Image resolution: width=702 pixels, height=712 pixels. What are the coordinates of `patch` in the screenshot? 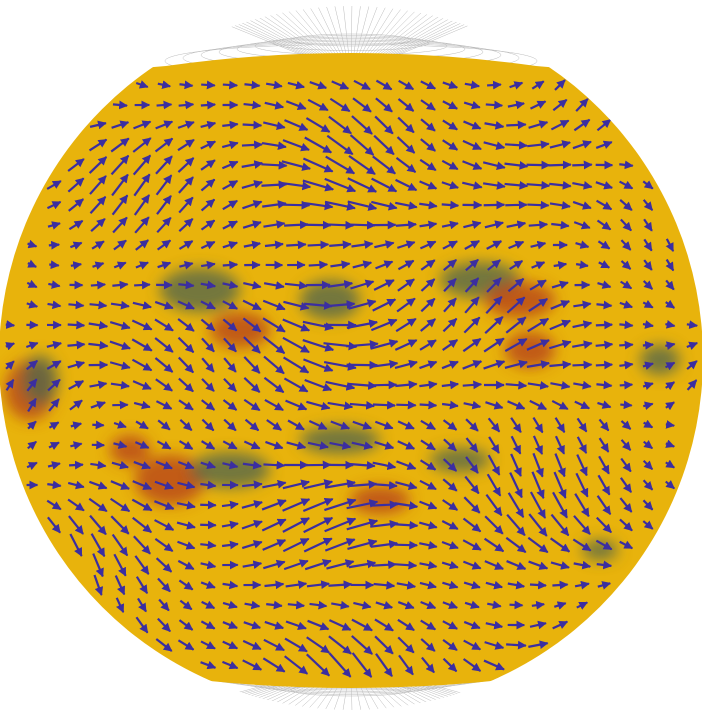 It's located at (660, 360).